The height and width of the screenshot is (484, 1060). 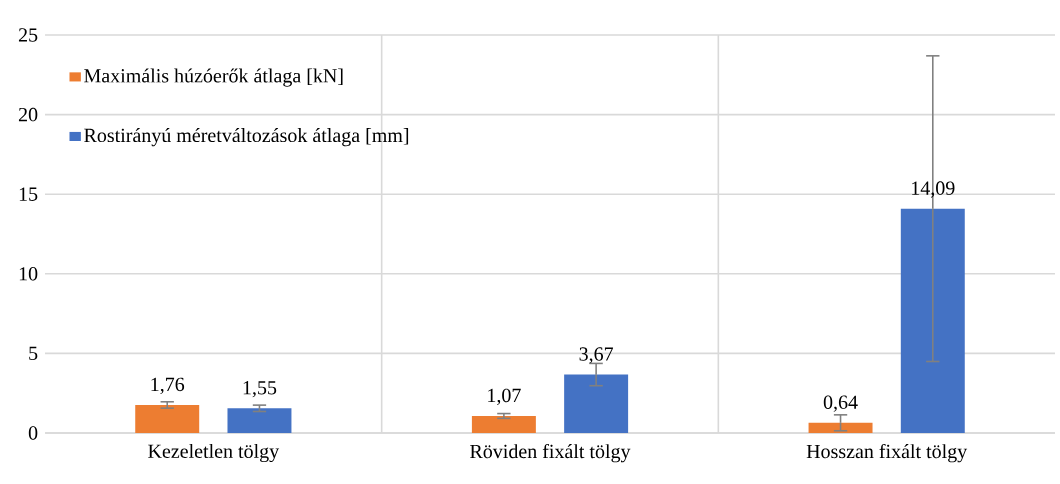 What do you see at coordinates (596, 355) in the screenshot?
I see `data-label: 3,67` at bounding box center [596, 355].